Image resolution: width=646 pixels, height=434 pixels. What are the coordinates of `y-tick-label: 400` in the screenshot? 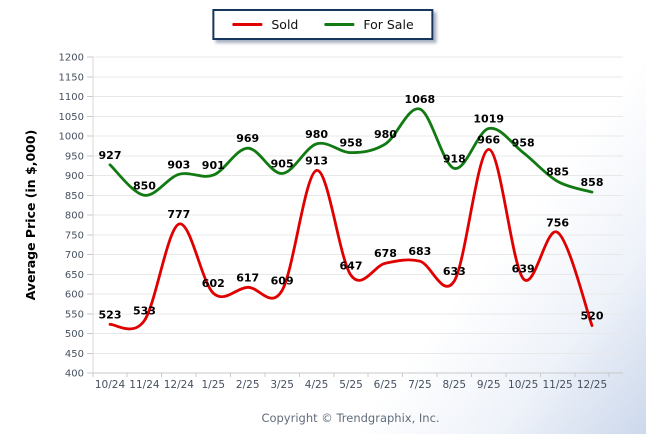 It's located at (74, 374).